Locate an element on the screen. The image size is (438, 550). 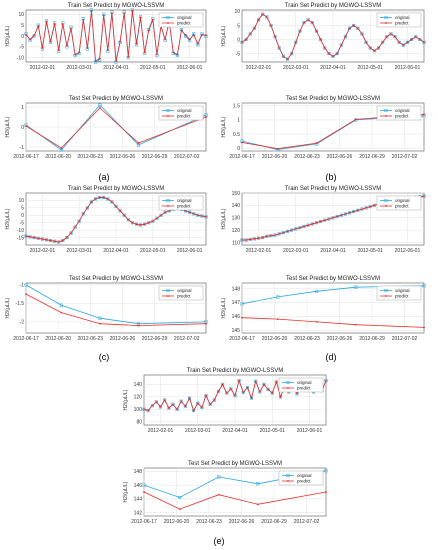
x-tick-label: 2012-06-20 is located at coordinates (58, 157).